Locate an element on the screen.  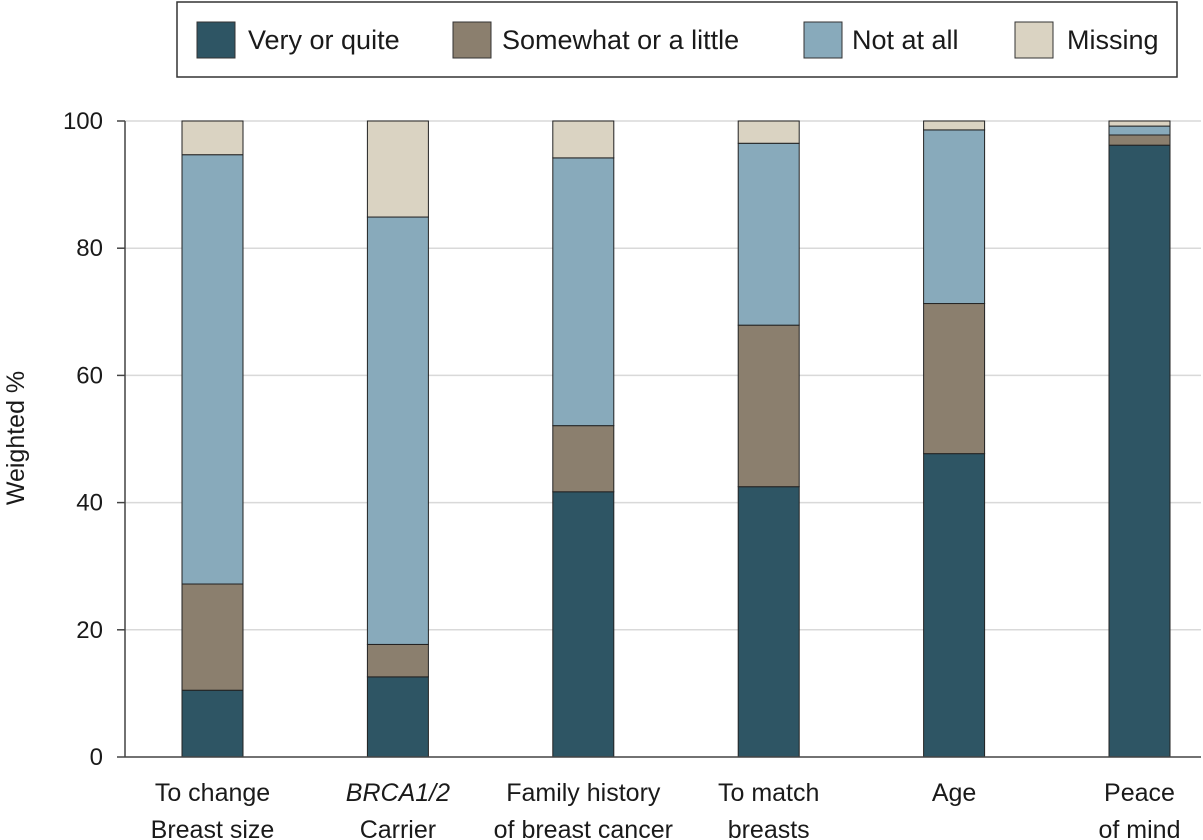
x-category-label-3-line2: of breast cancer is located at coordinates (583, 828).